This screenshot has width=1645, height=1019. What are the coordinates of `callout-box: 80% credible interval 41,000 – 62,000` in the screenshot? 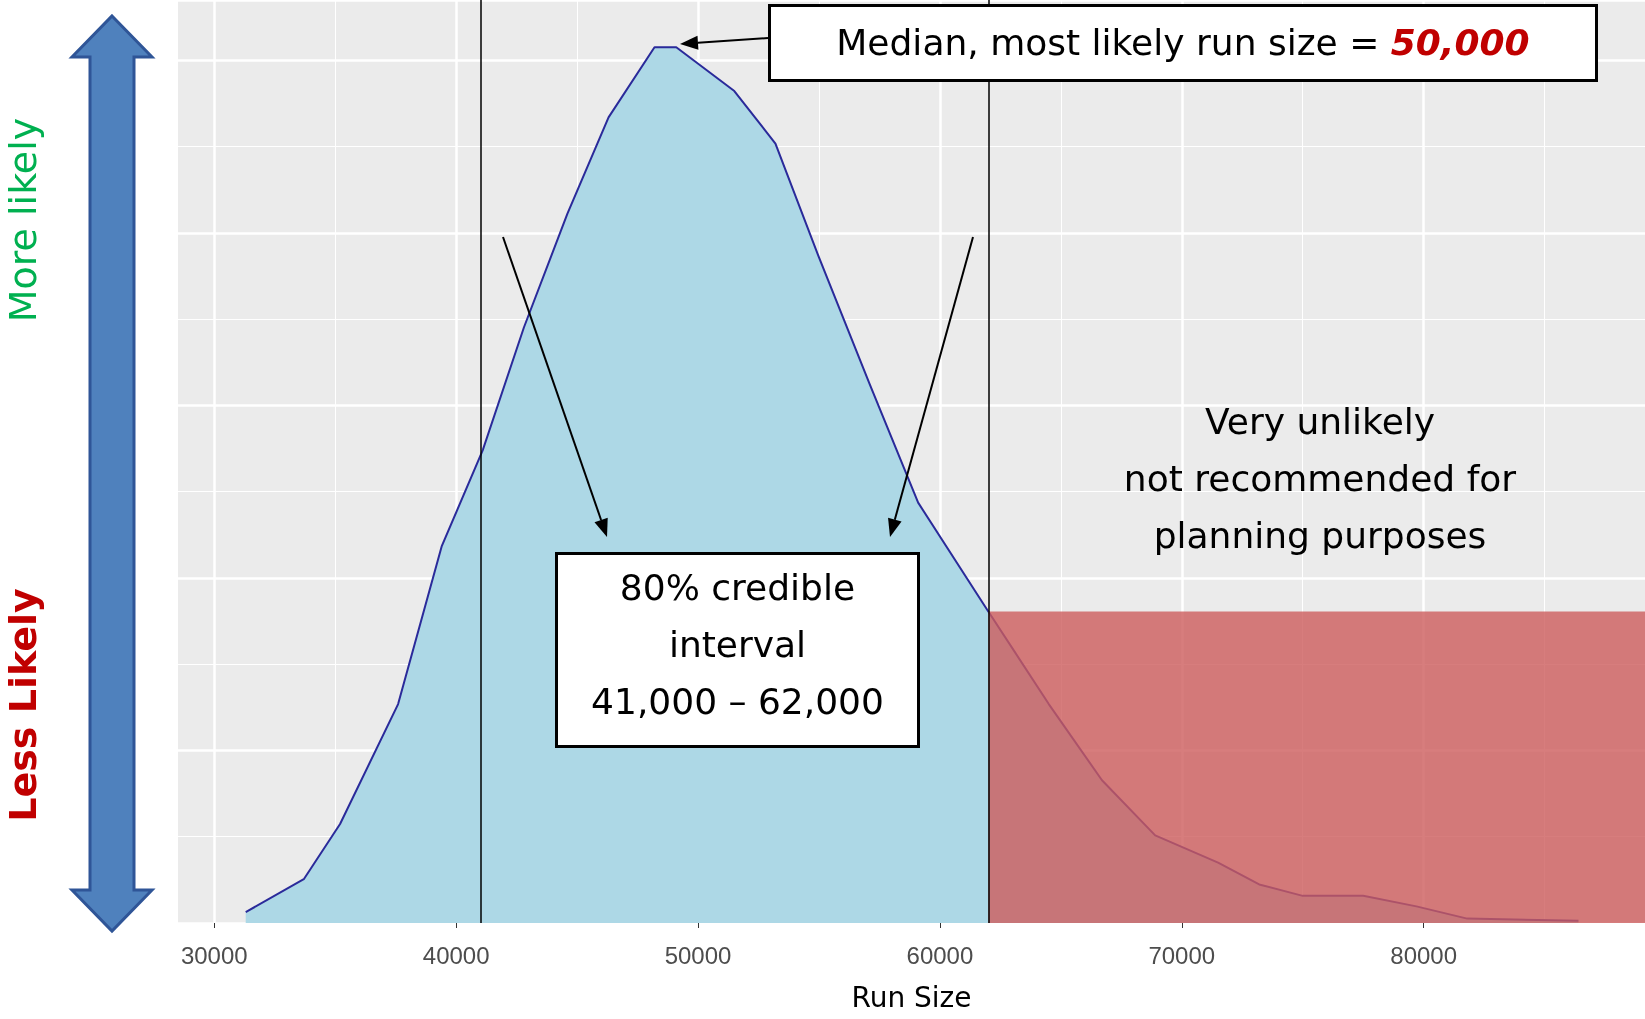 It's located at (737, 650).